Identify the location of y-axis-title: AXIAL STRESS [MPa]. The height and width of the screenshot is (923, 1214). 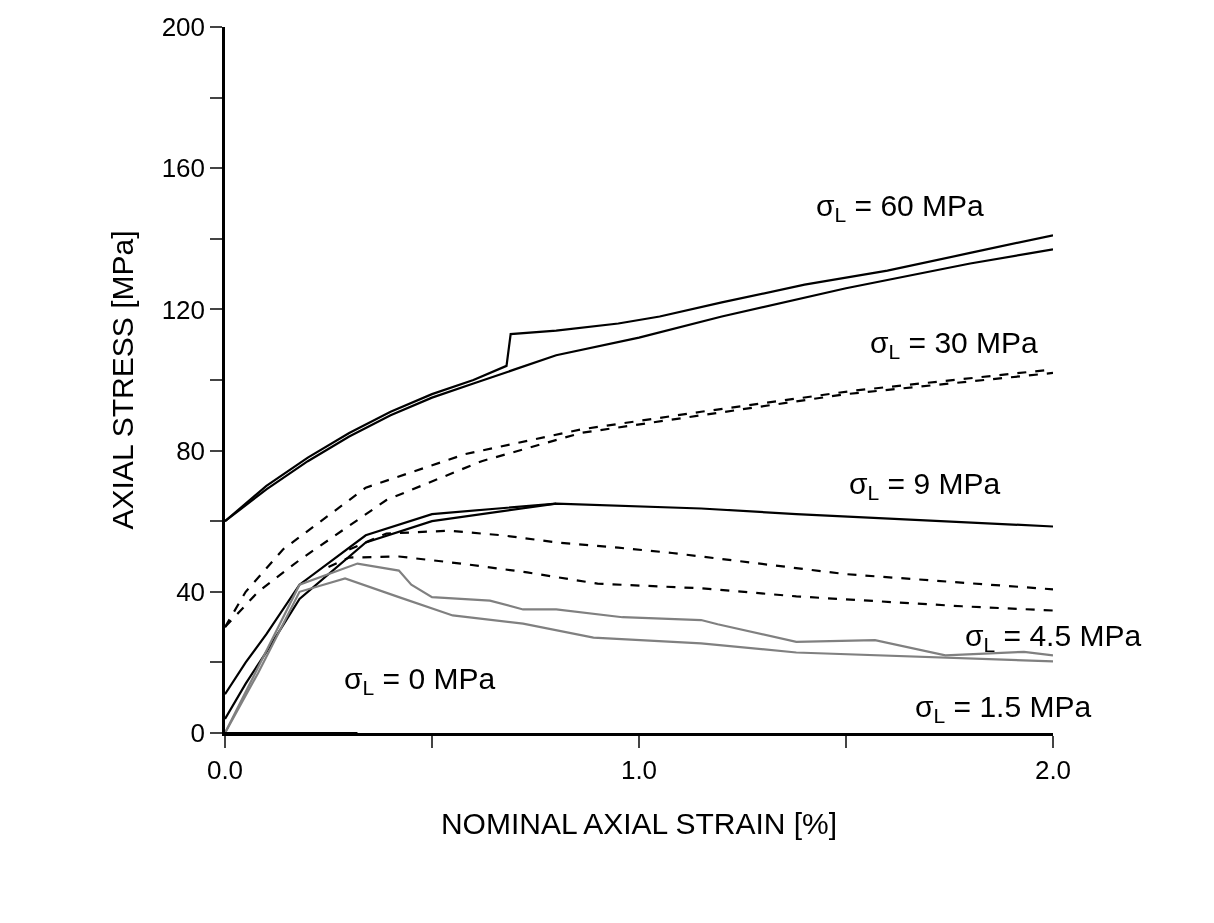
(122, 380).